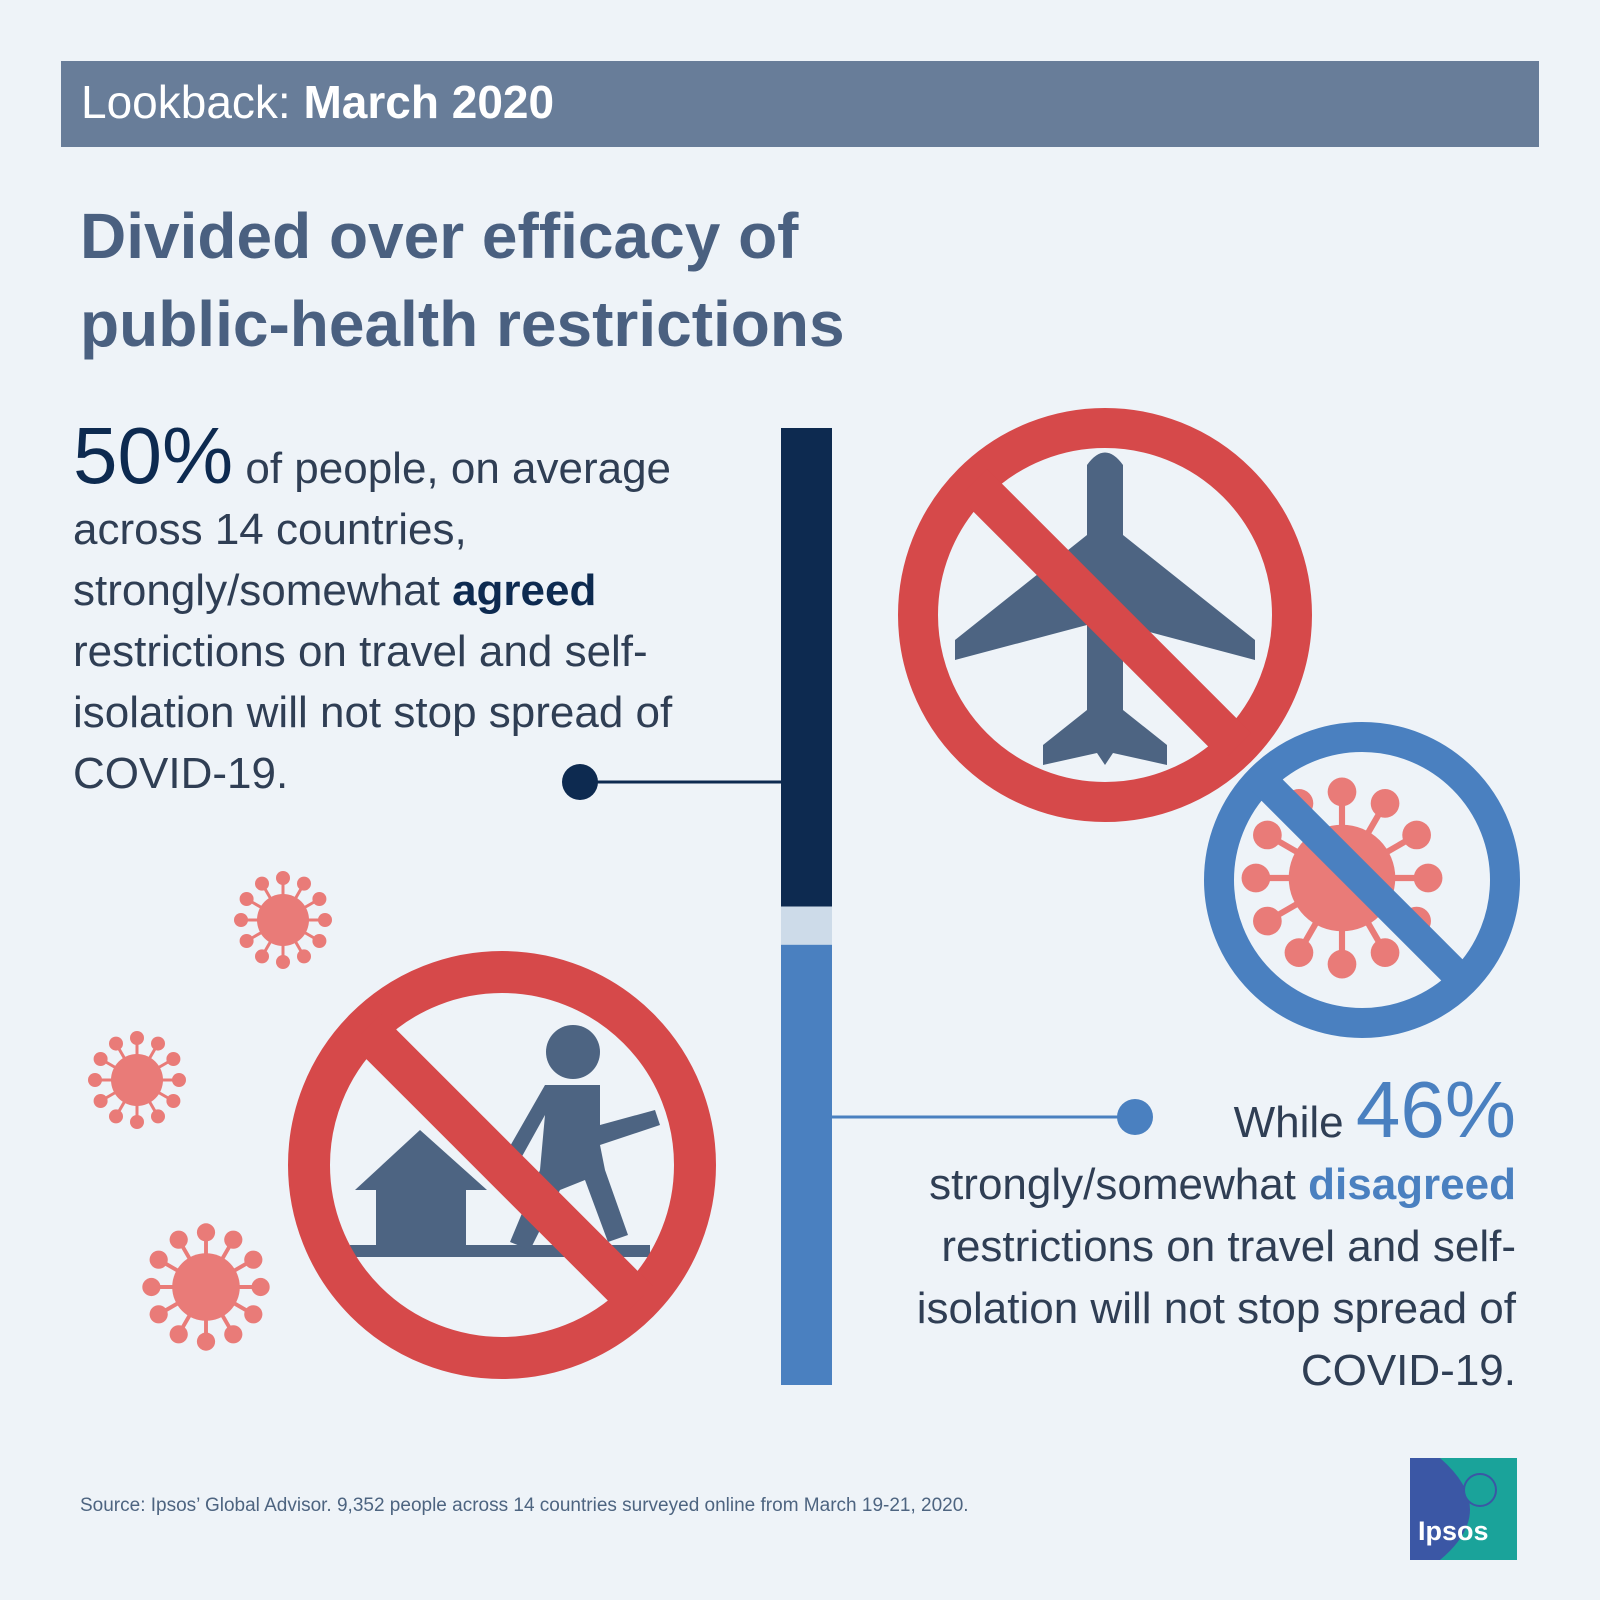 The height and width of the screenshot is (1600, 1600). I want to click on agree-connector, so click(671, 782).